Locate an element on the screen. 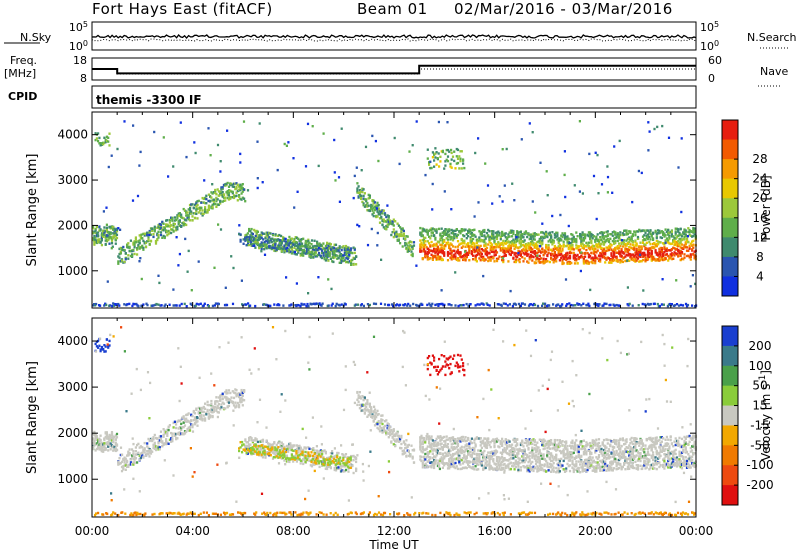  cpid-text: themis -3300 IF is located at coordinates (149, 100).